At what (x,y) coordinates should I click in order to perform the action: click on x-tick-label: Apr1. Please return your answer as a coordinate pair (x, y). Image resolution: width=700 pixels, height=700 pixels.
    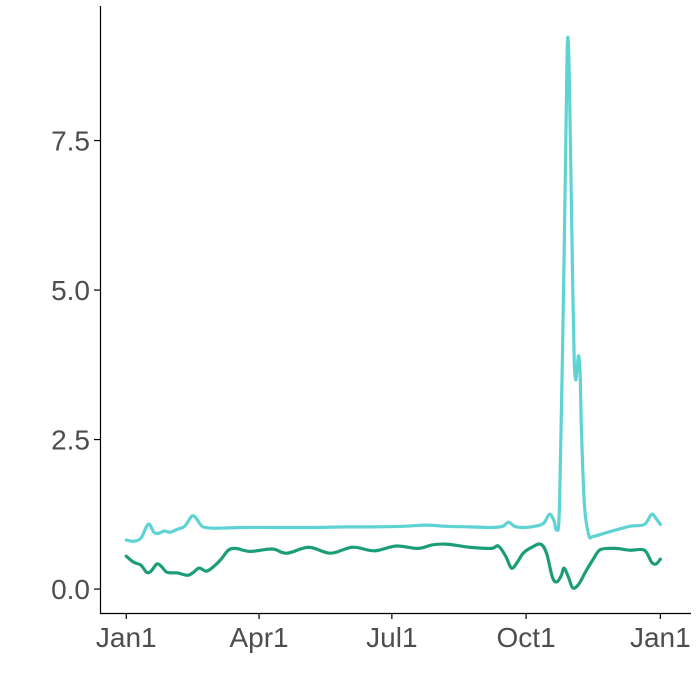
    Looking at the image, I should click on (258, 637).